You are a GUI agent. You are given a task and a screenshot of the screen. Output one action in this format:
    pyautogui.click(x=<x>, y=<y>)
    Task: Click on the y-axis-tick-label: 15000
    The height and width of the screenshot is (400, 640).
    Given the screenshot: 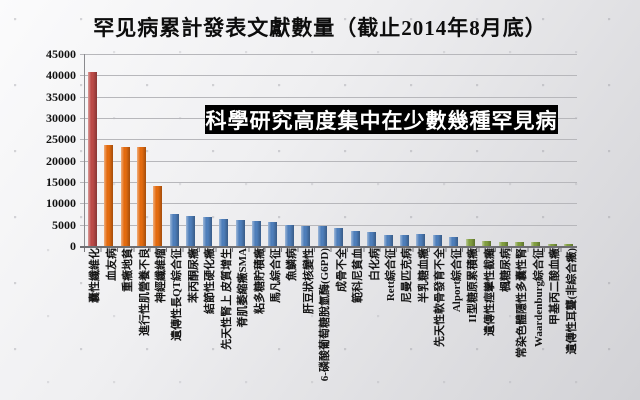 What is the action you would take?
    pyautogui.click(x=61, y=182)
    